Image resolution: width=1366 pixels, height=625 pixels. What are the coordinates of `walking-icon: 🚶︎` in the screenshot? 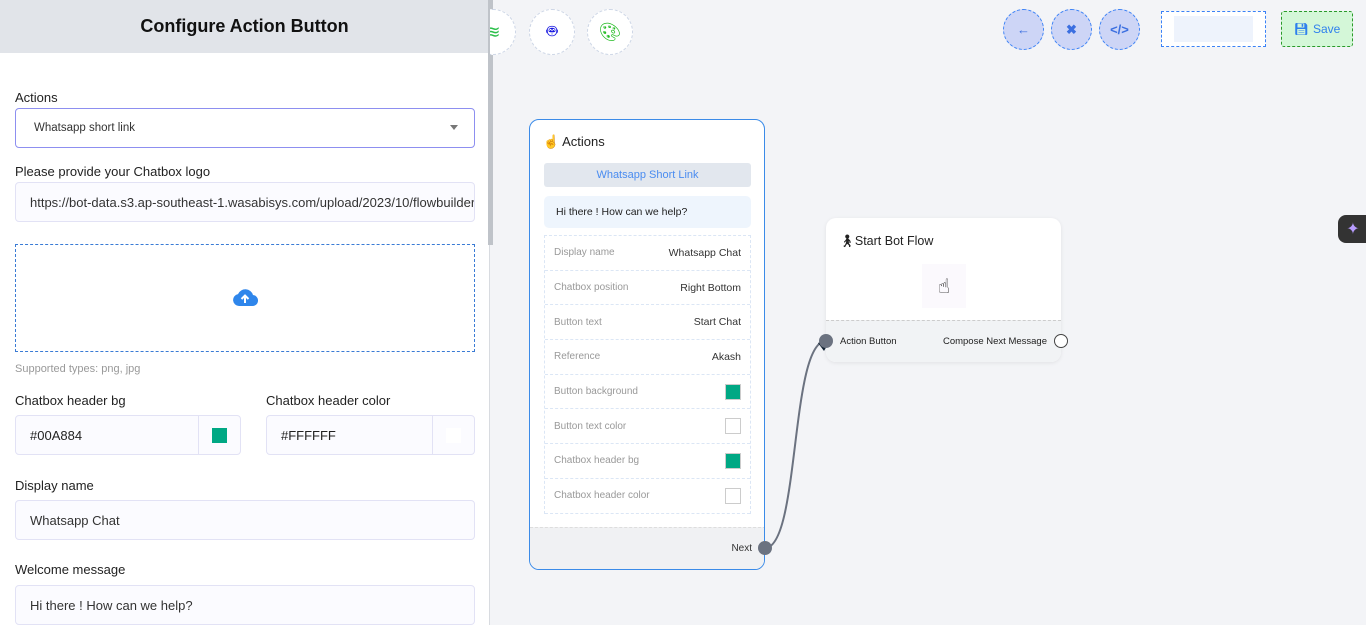 It's located at (847, 241).